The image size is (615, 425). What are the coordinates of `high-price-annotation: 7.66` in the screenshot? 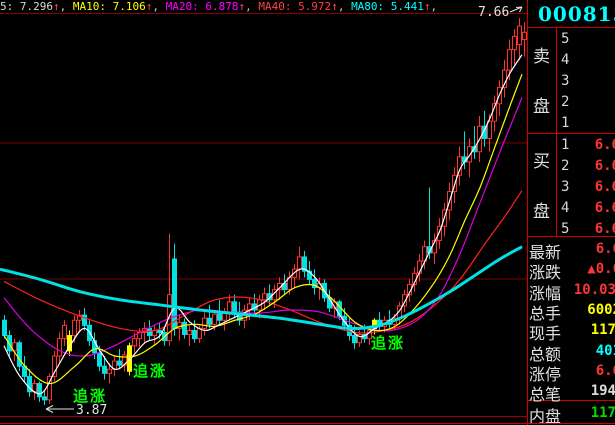 It's located at (494, 12).